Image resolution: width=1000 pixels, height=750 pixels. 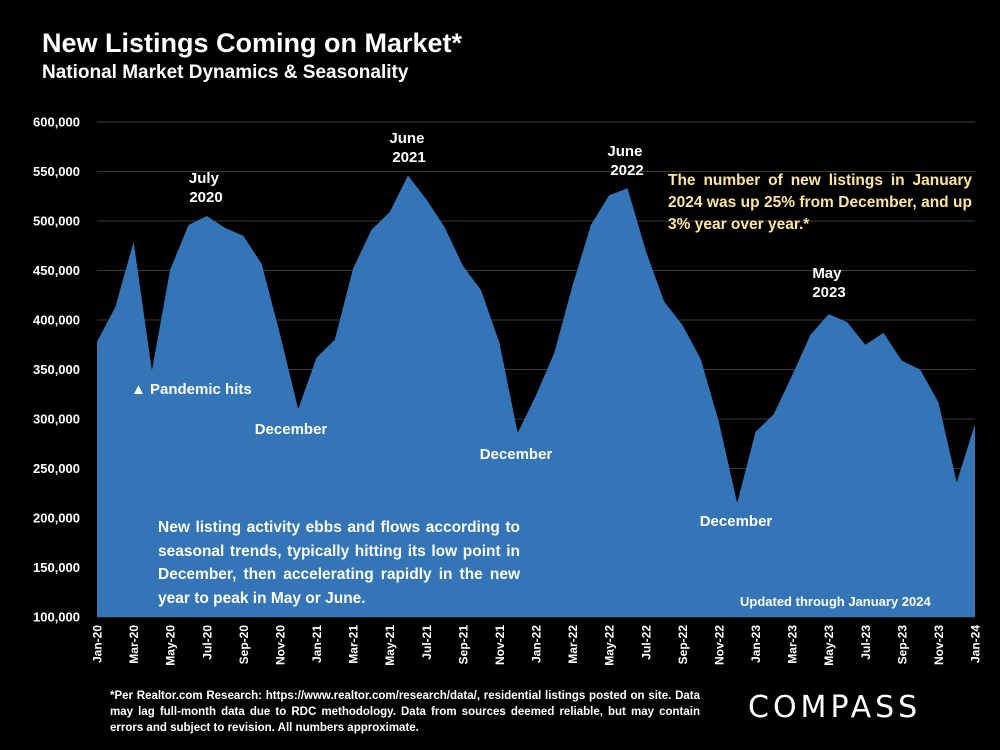 What do you see at coordinates (828, 283) in the screenshot?
I see `annotation-may-2023: May 2023` at bounding box center [828, 283].